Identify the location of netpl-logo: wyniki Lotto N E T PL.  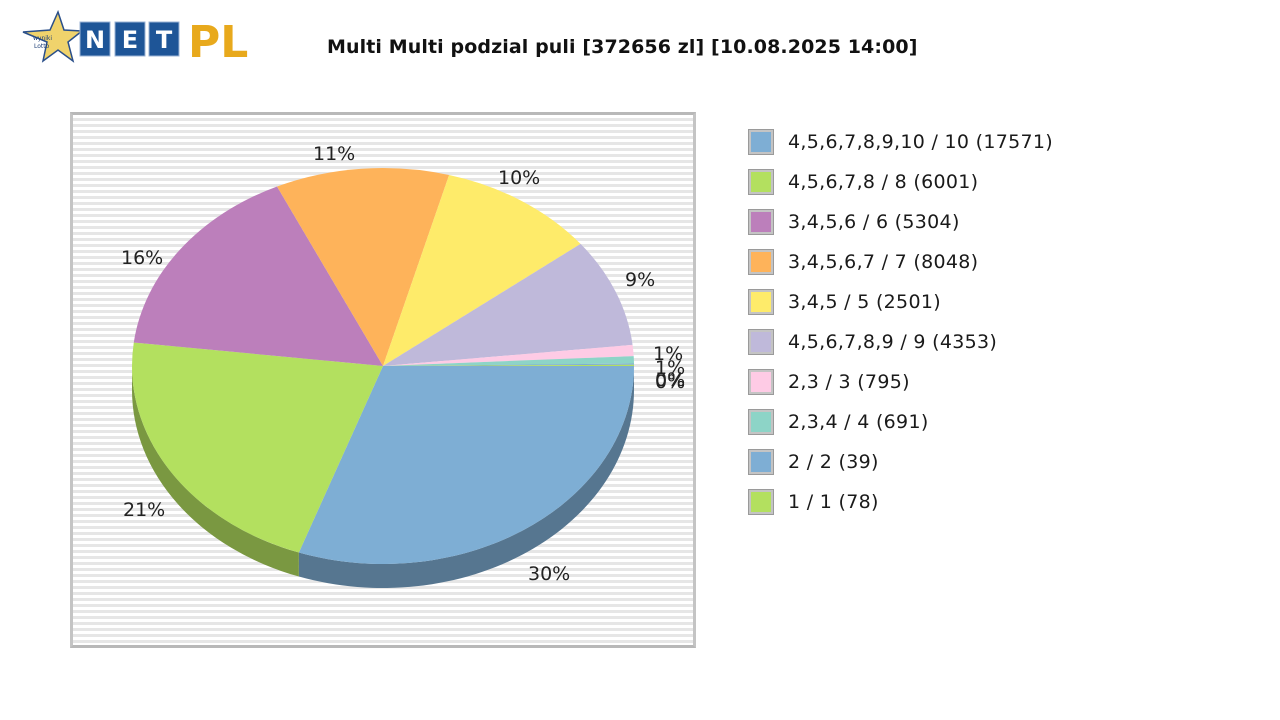
(142, 39).